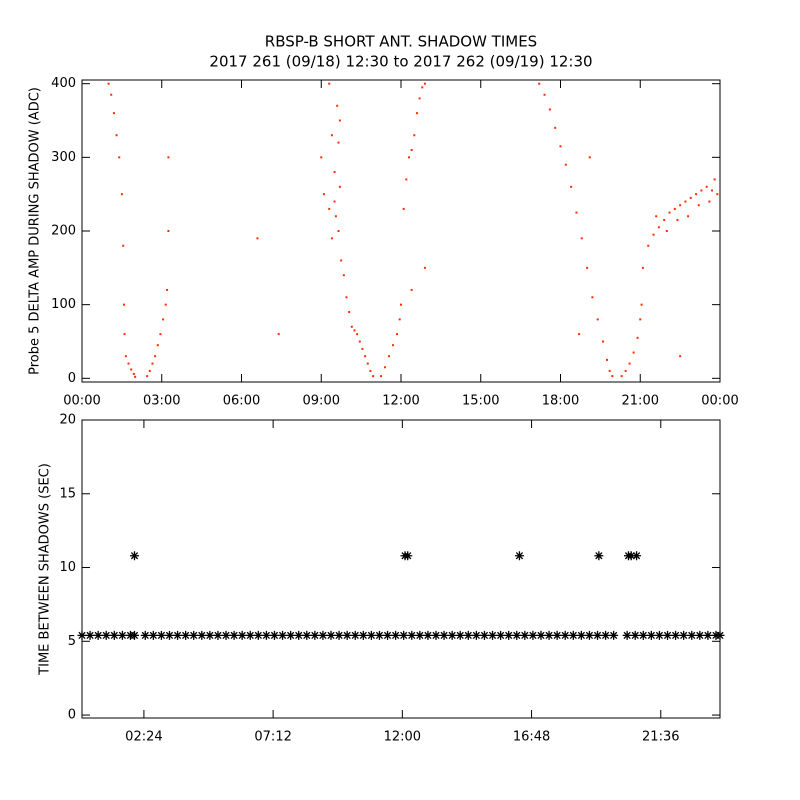  Describe the element at coordinates (63, 83) in the screenshot. I see `y-tick-label: 400` at that location.